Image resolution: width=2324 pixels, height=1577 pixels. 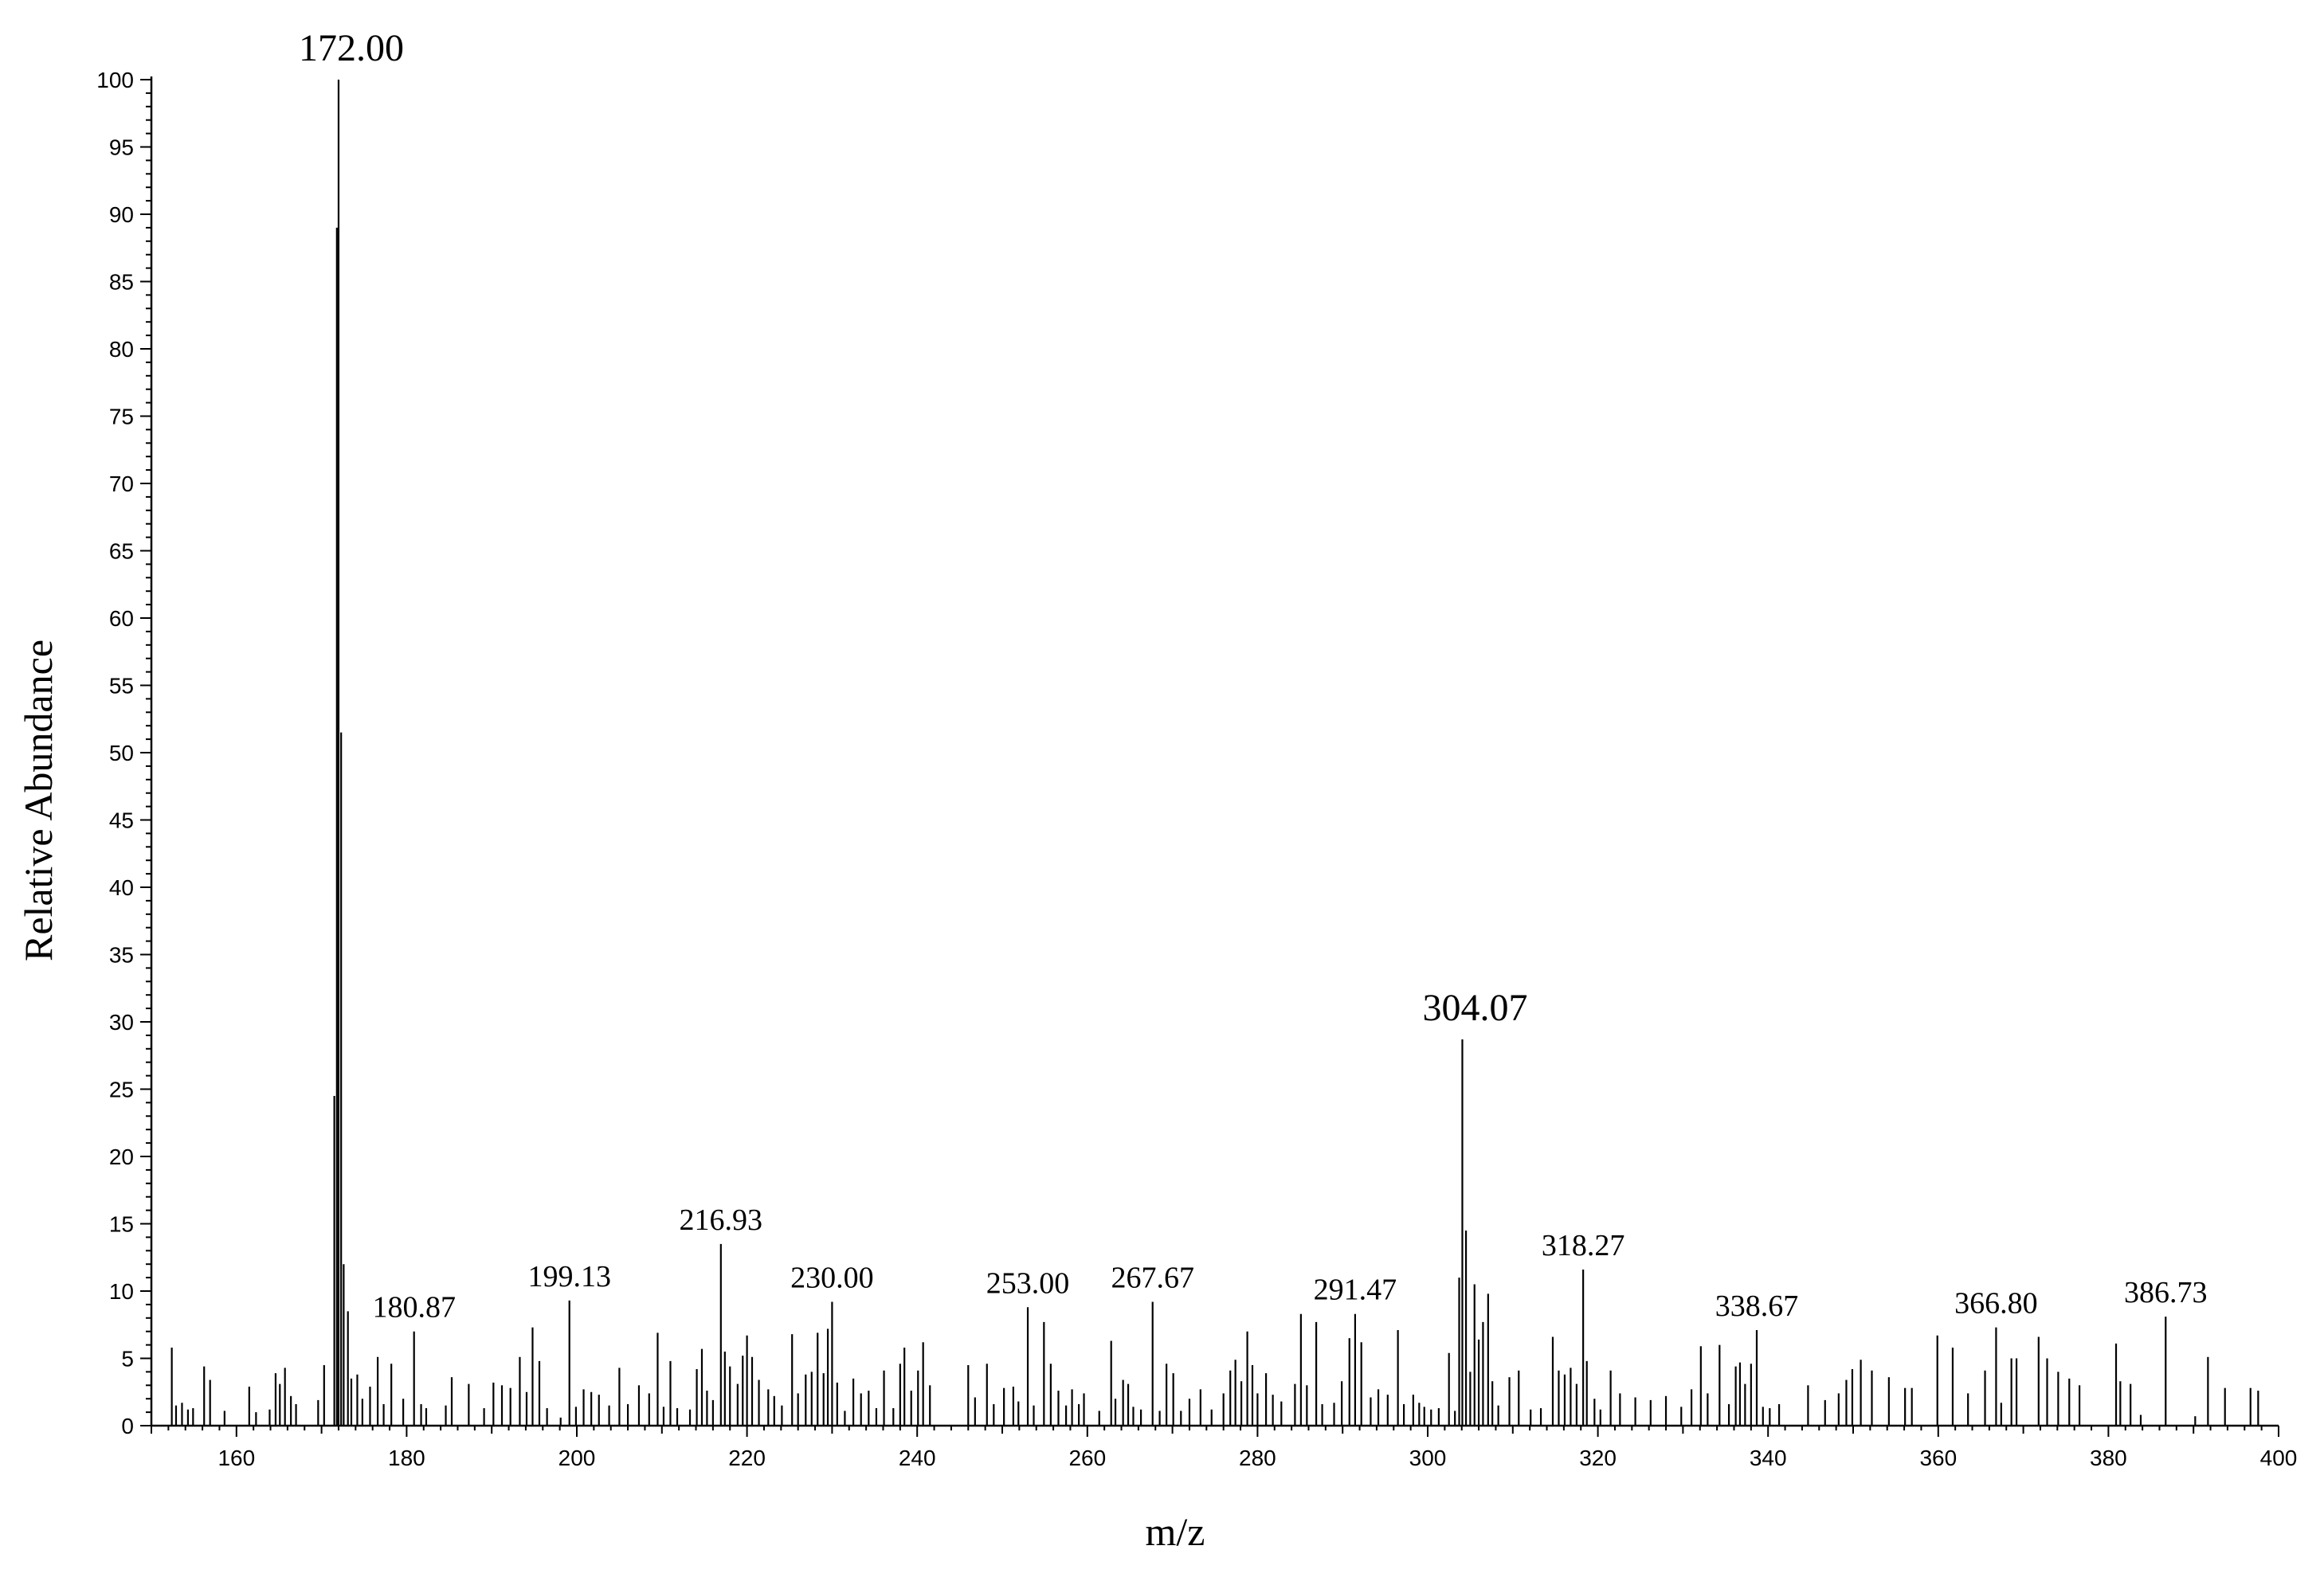 What do you see at coordinates (832, 1278) in the screenshot?
I see `peak-label: 230.00` at bounding box center [832, 1278].